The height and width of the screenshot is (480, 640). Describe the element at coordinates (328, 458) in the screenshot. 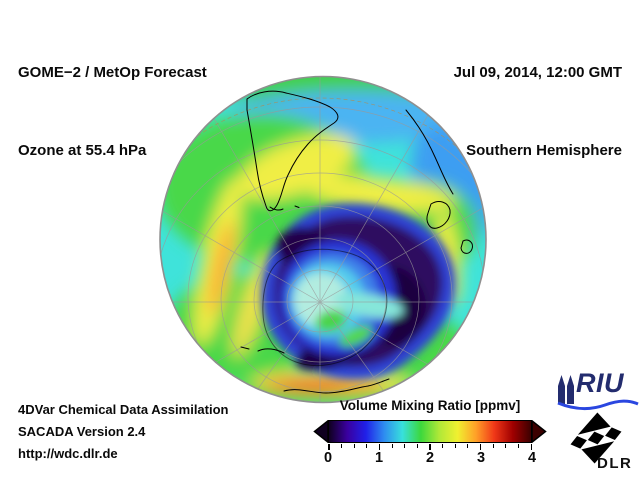

I see `tick-label-0: 0` at that location.